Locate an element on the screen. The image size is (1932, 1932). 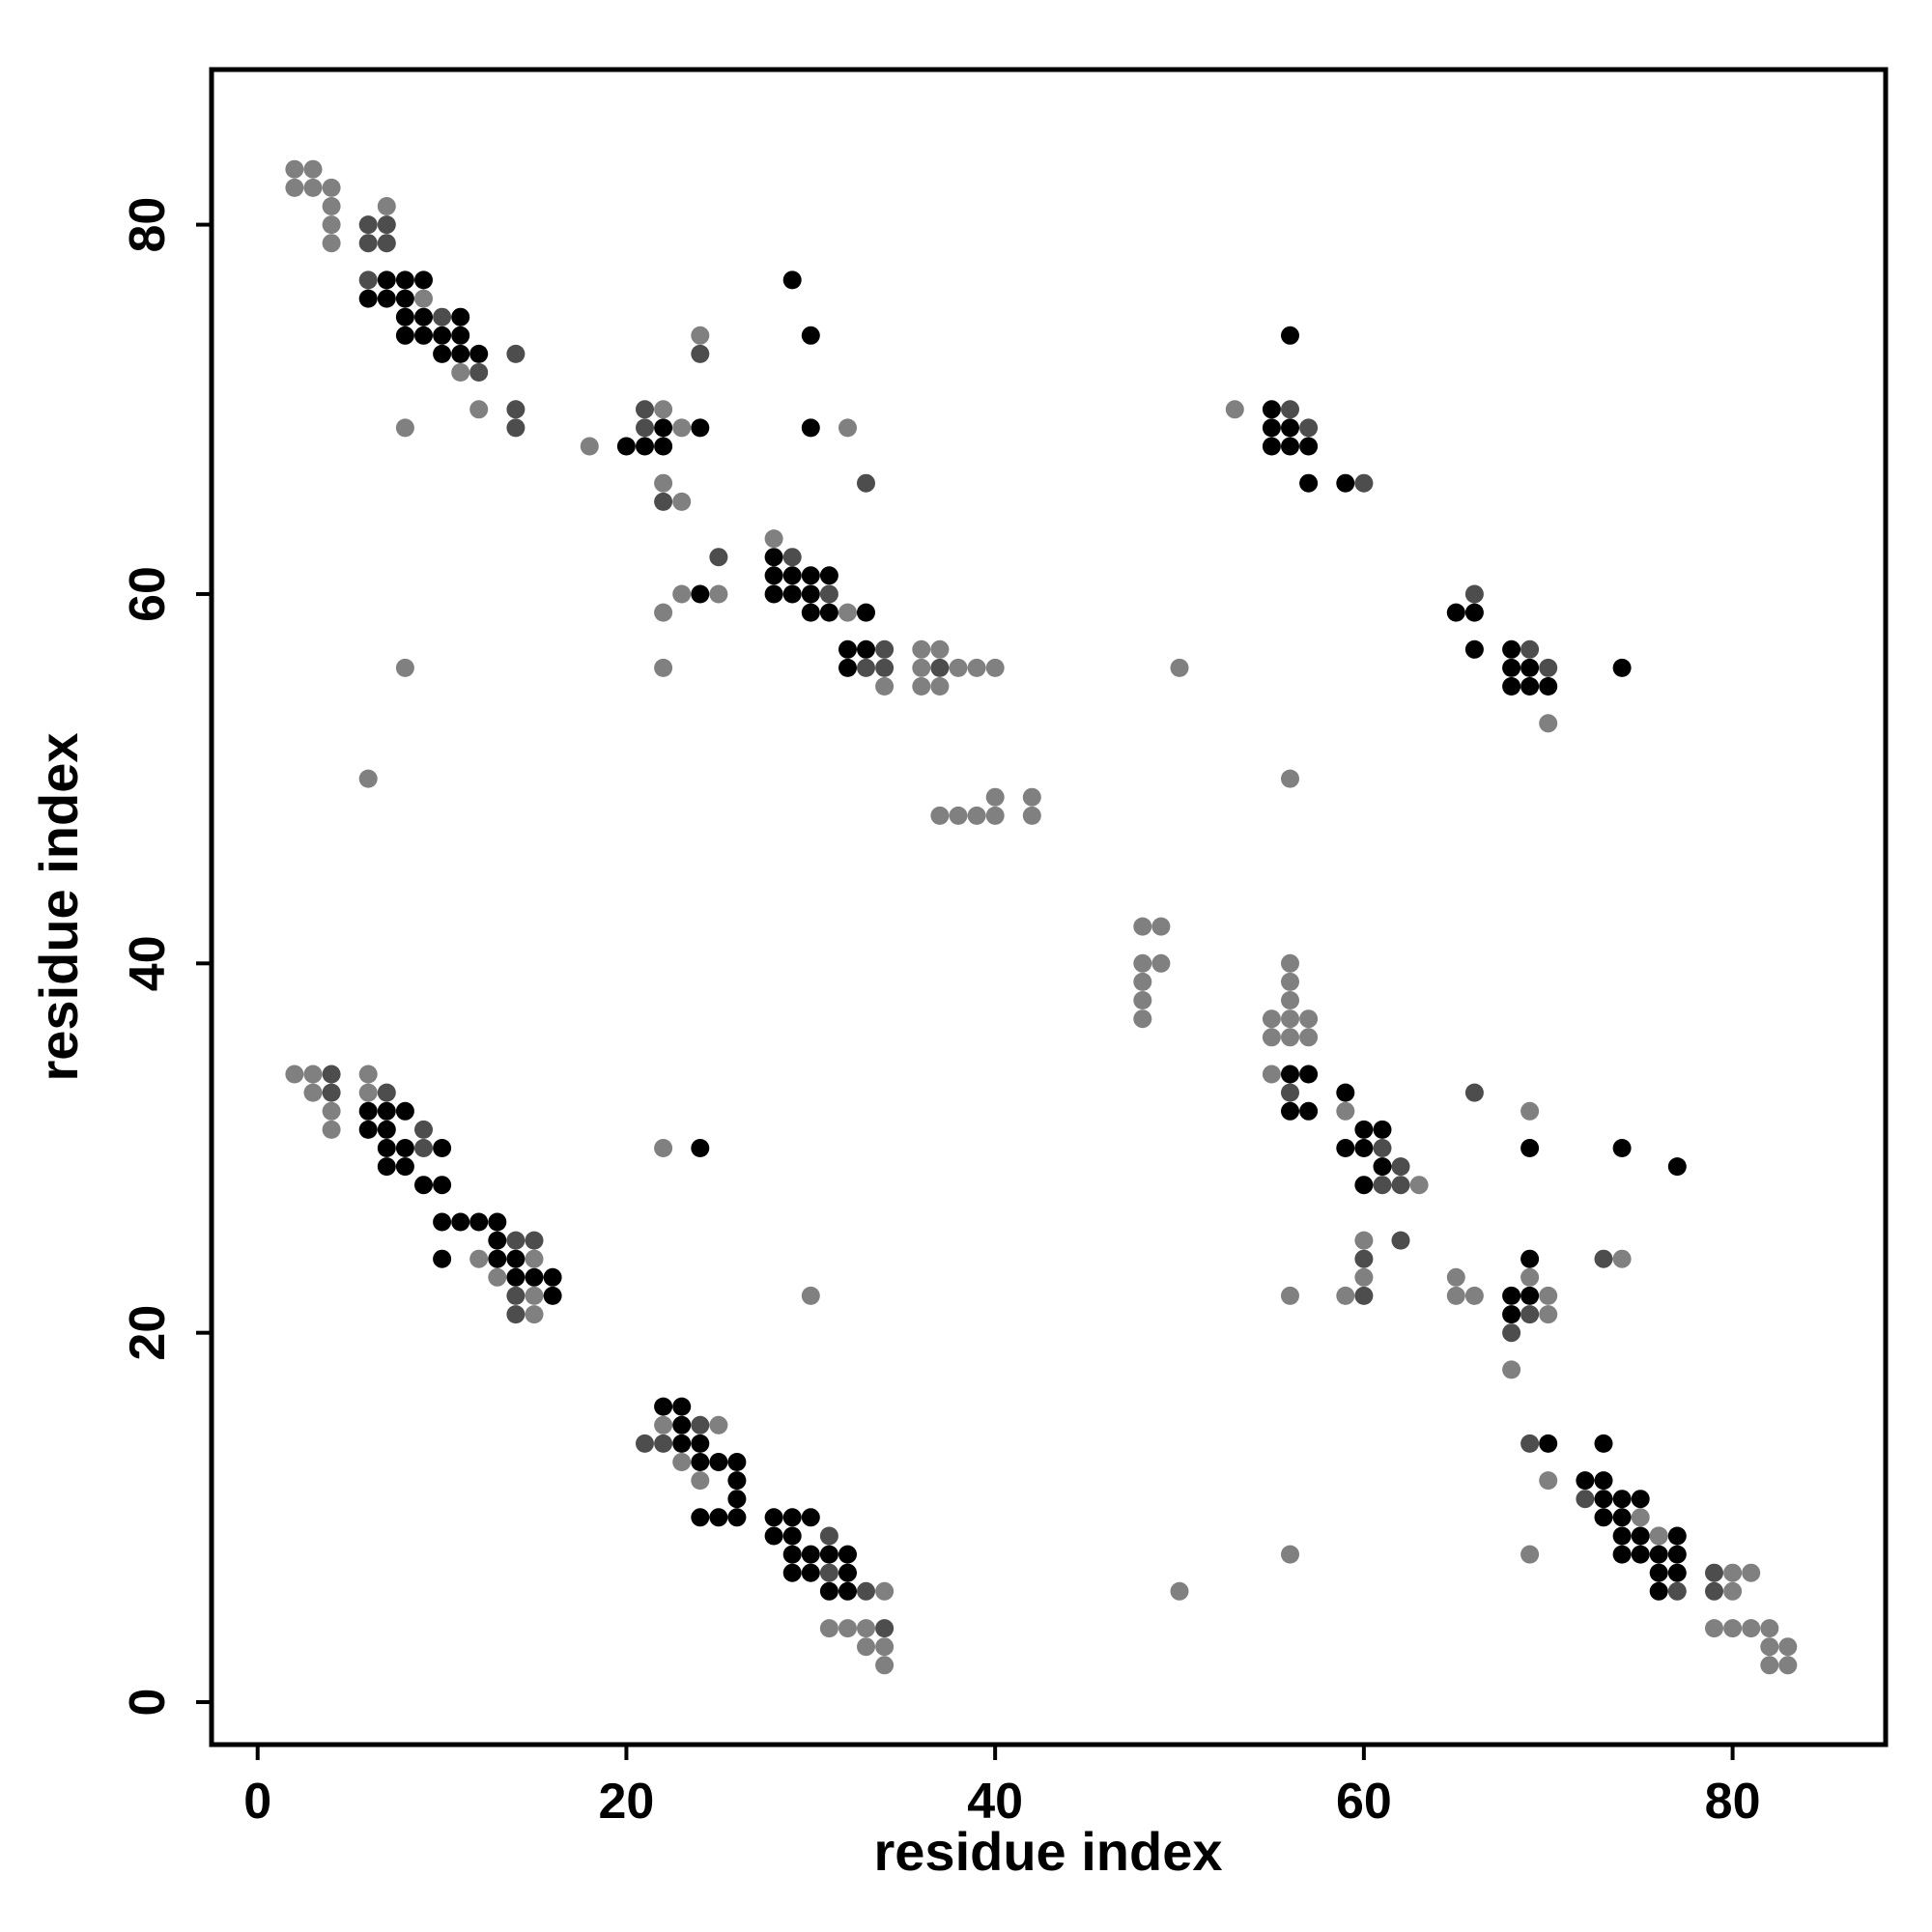
x-axis-title: residue index is located at coordinates (1047, 1851).